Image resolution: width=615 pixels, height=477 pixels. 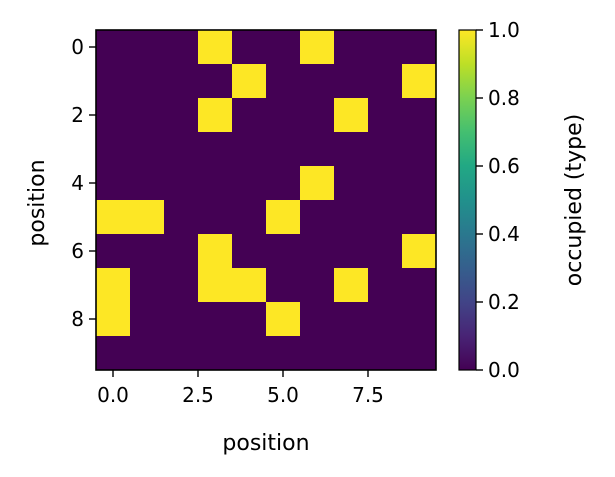 What do you see at coordinates (504, 166) in the screenshot?
I see `colorbar-tick-label: 0.6` at bounding box center [504, 166].